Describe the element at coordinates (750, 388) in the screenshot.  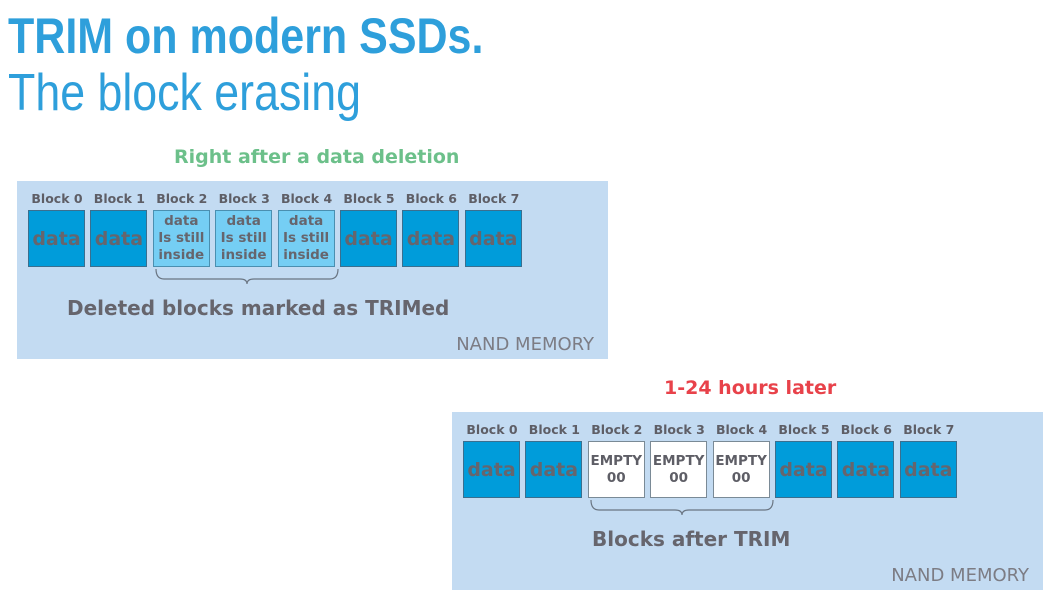
I see `after-caption: 1-24 hours later` at that location.